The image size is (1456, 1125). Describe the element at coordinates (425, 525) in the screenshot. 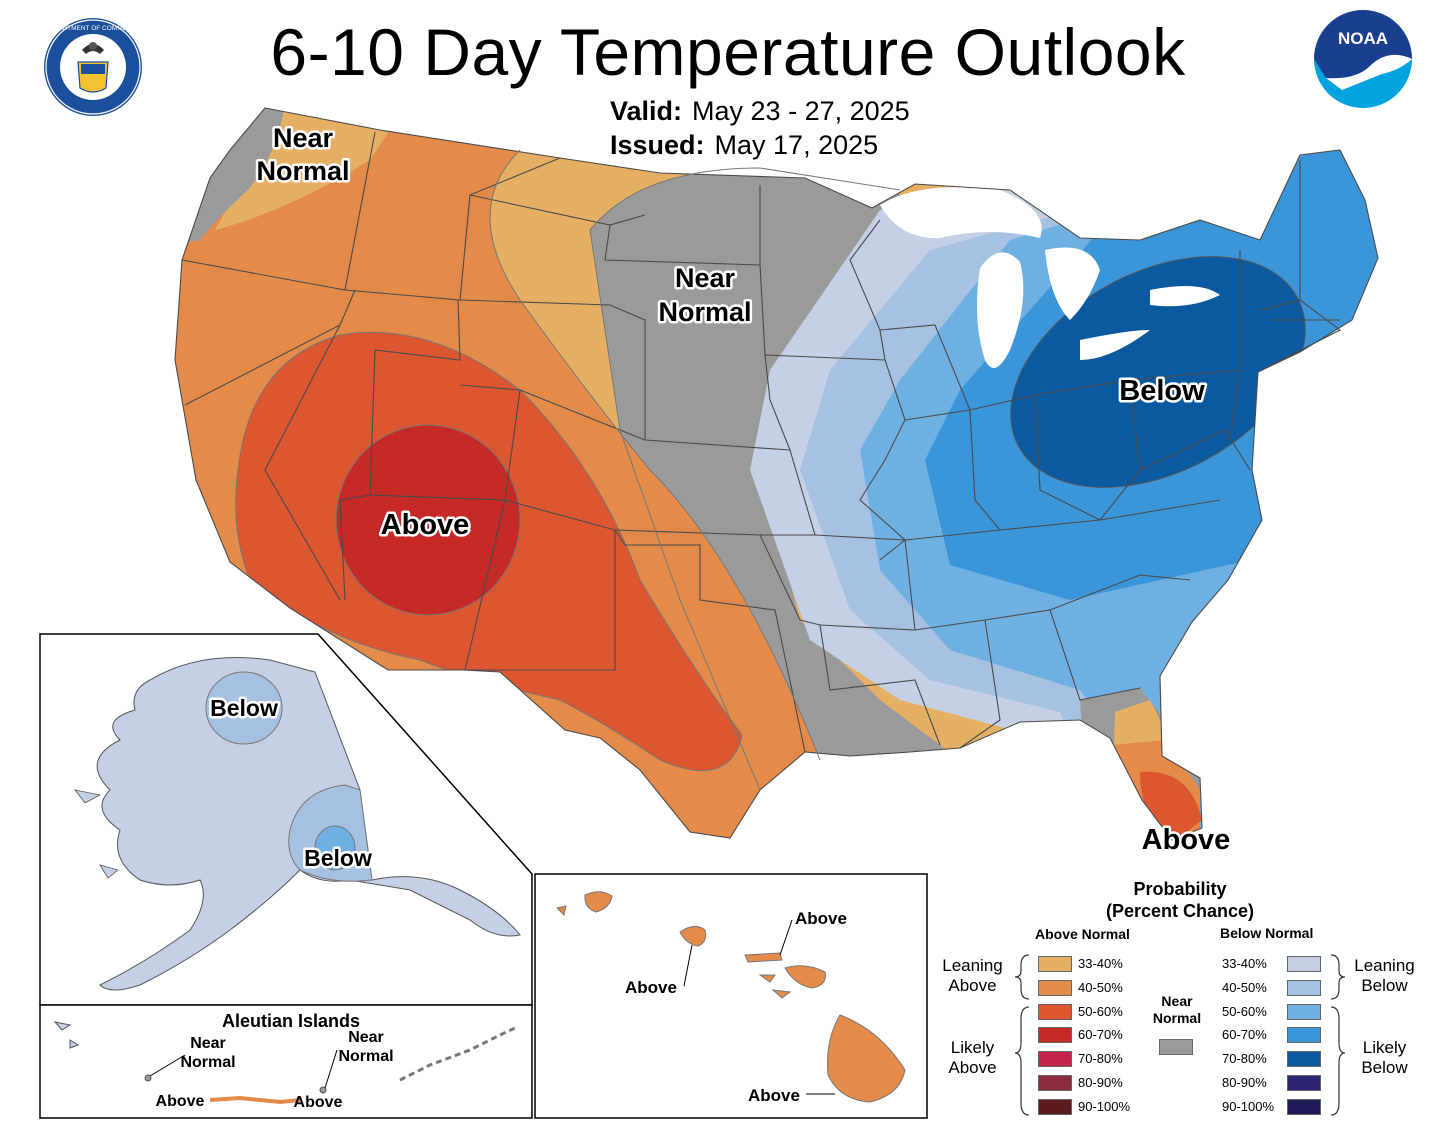

I see `label-sw-above: Above` at that location.